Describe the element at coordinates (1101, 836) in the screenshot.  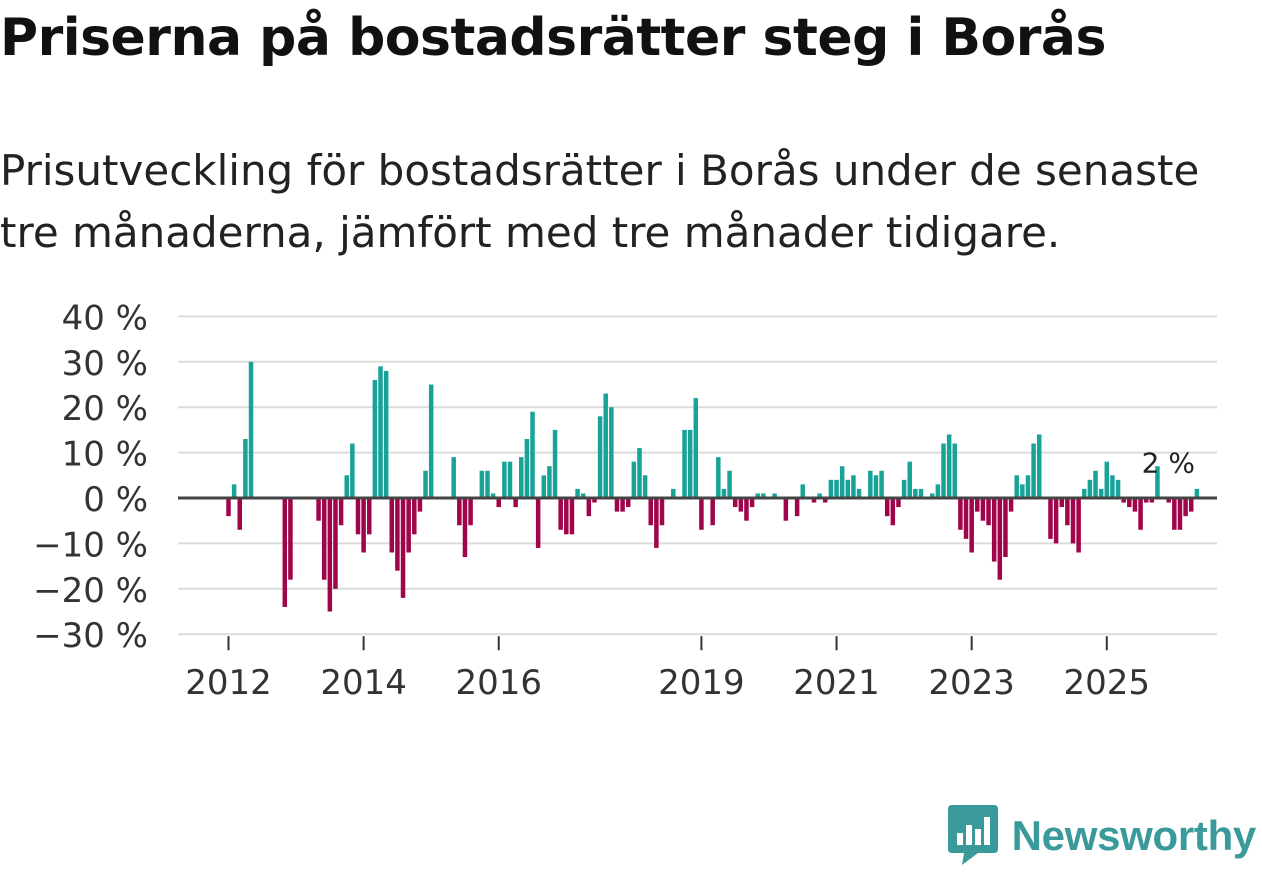
I see `newsworthy-logo: Newsworthy` at that location.